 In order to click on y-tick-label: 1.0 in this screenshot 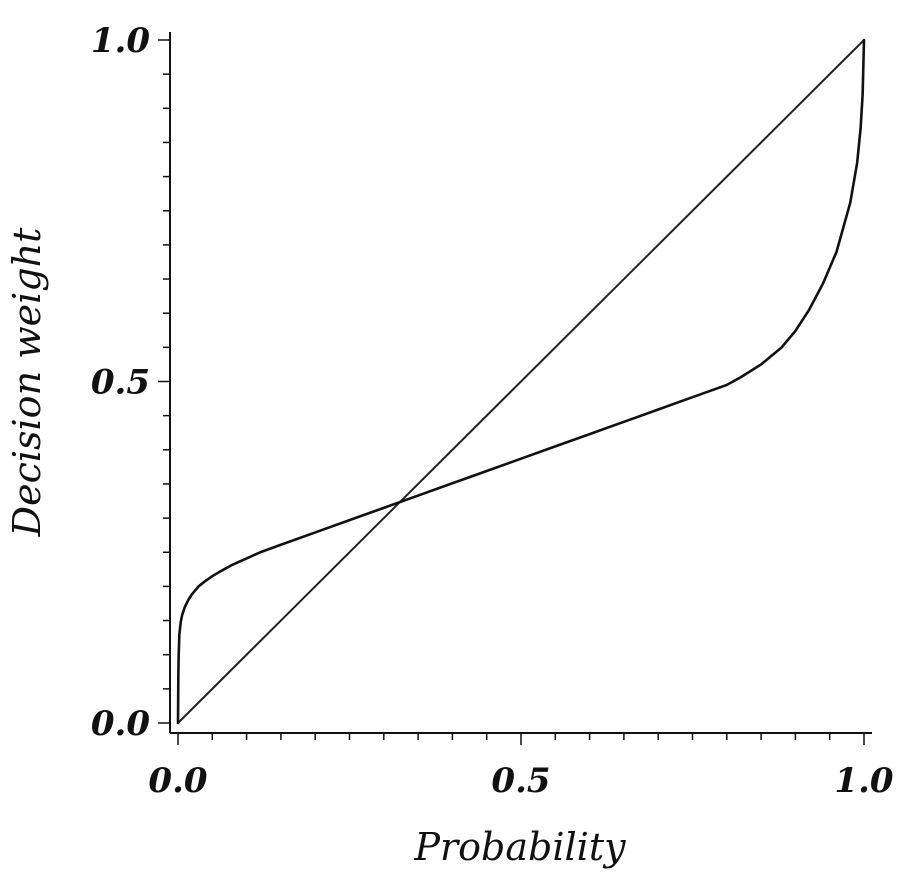, I will do `click(120, 41)`.